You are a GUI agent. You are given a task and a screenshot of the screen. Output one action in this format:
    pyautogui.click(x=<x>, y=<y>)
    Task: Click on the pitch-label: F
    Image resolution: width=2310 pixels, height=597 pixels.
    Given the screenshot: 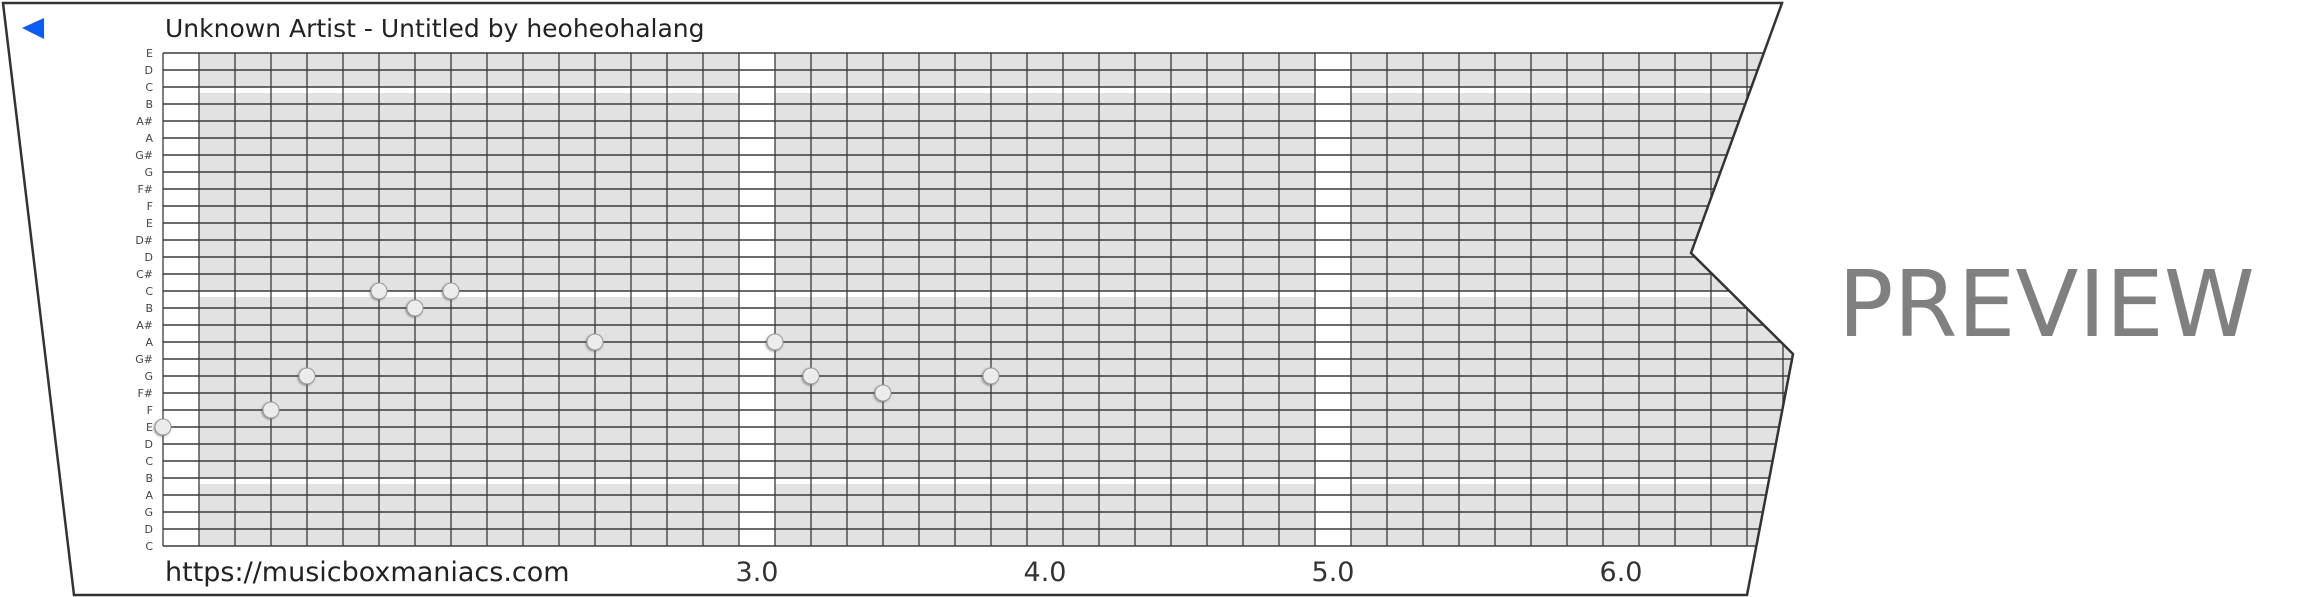 What is the action you would take?
    pyautogui.click(x=150, y=410)
    